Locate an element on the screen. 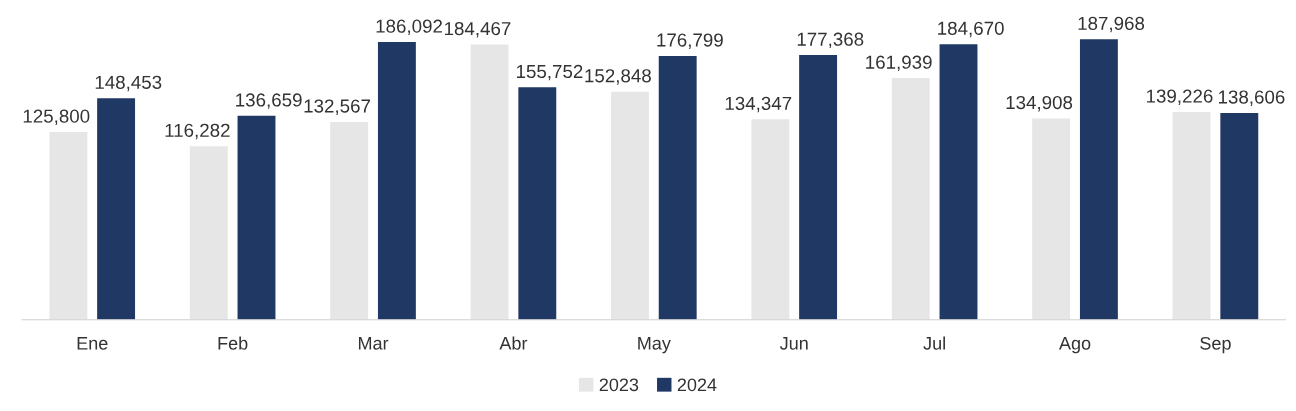  x-tick-label: Jul is located at coordinates (934, 343).